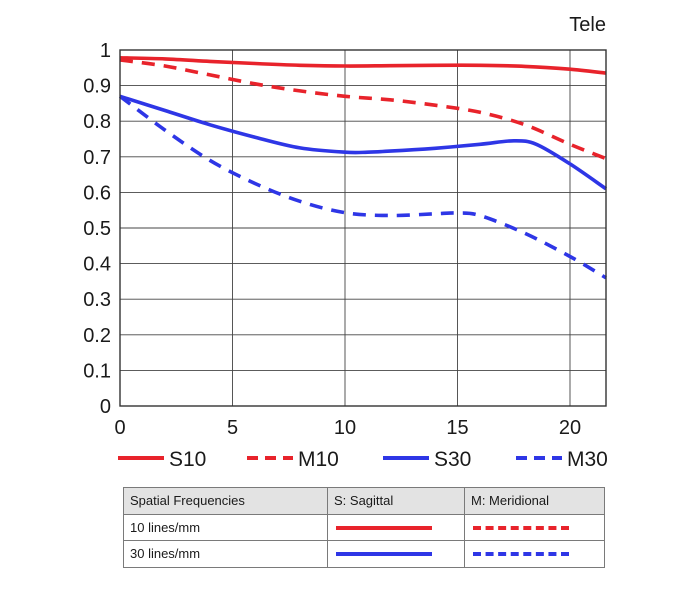 The image size is (700, 600). Describe the element at coordinates (119, 428) in the screenshot. I see `x-tick-label: 0` at that location.